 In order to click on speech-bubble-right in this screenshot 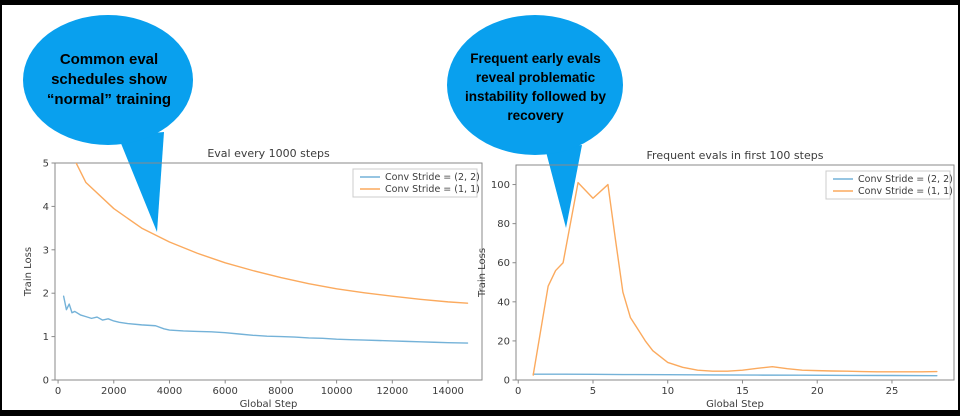, I will do `click(535, 121)`.